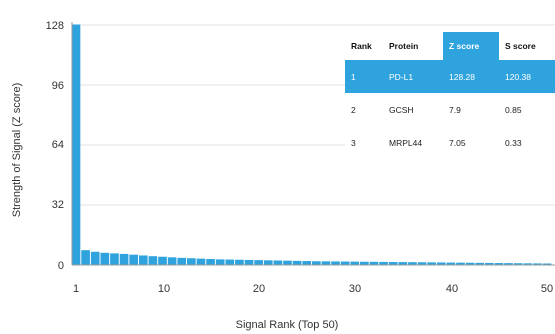 The height and width of the screenshot is (334, 555). I want to click on x-tick-label: 30, so click(355, 289).